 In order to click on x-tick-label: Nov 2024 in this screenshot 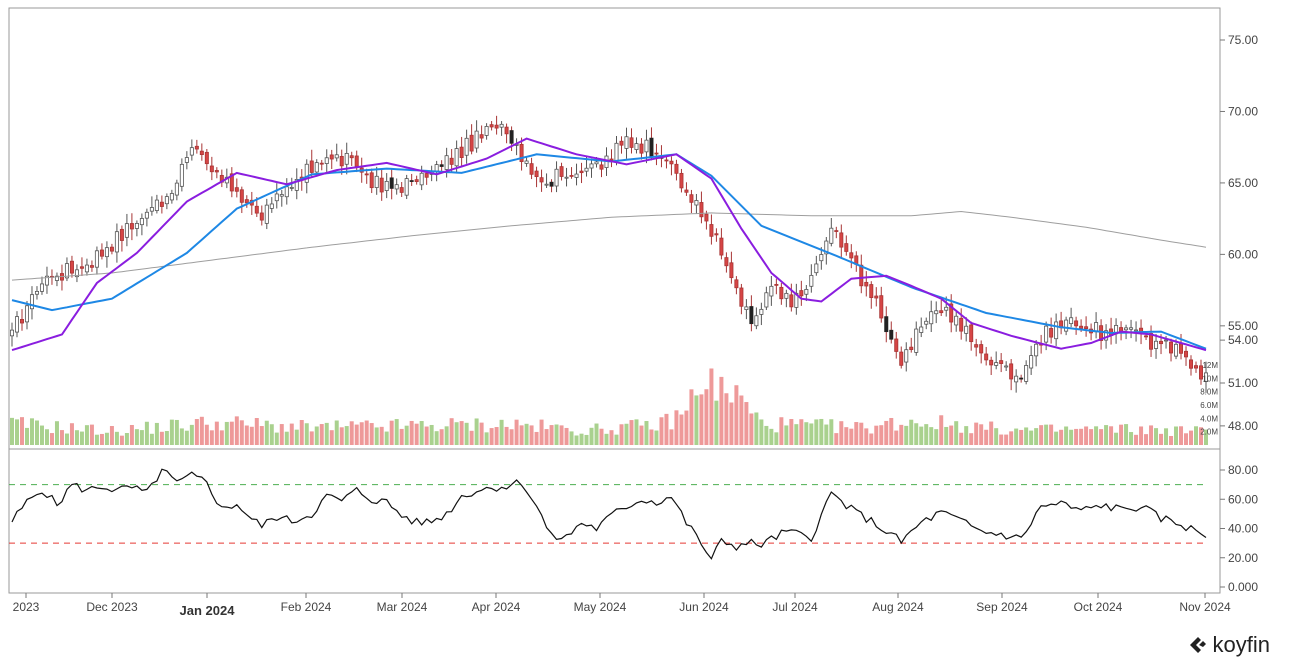, I will do `click(1205, 607)`.